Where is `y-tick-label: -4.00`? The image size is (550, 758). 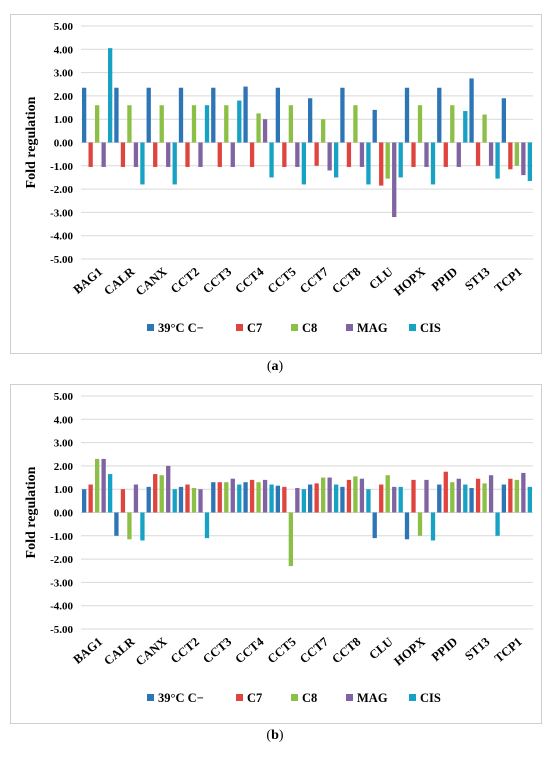 y-tick-label: -4.00 is located at coordinates (61, 237).